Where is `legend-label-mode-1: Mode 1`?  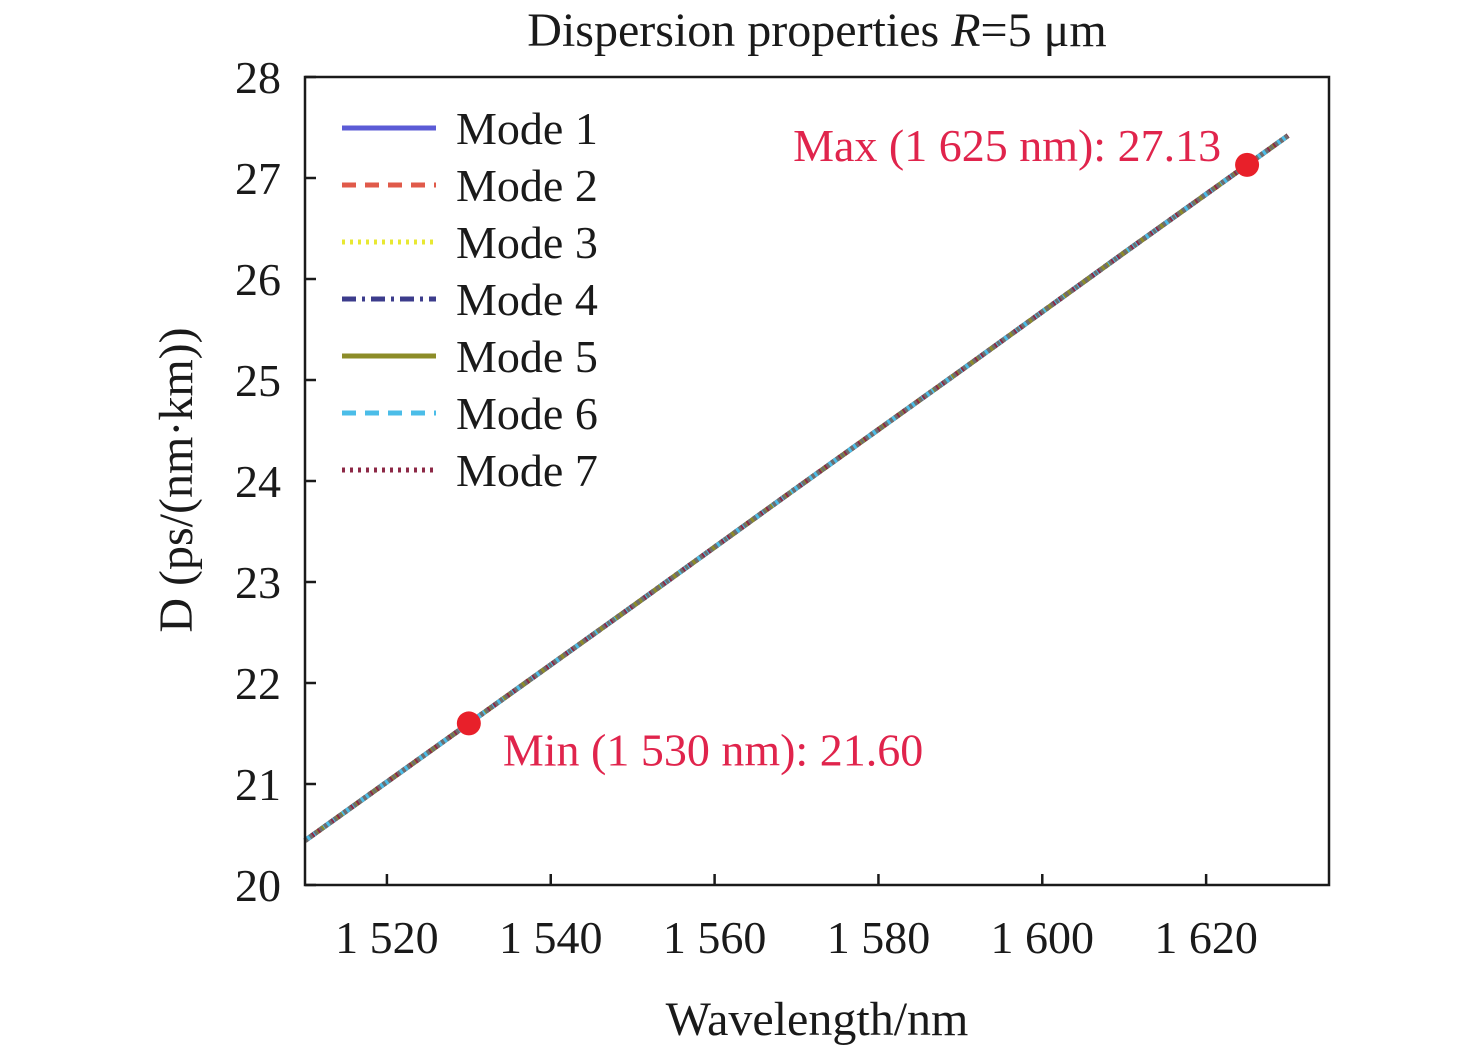 legend-label-mode-1: Mode 1 is located at coordinates (527, 128).